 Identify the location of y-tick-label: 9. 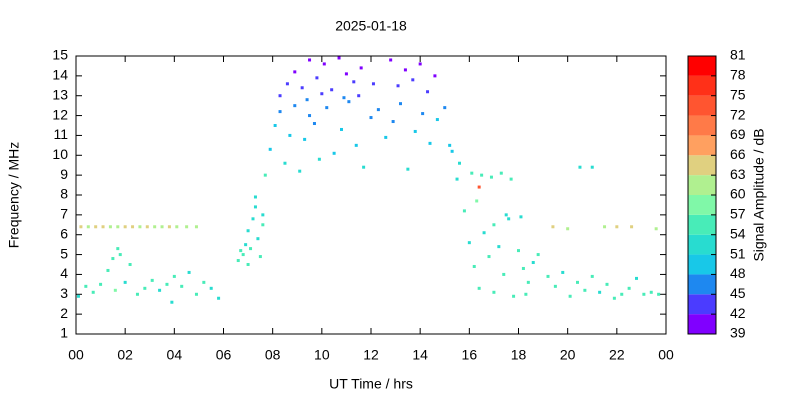
(64, 174).